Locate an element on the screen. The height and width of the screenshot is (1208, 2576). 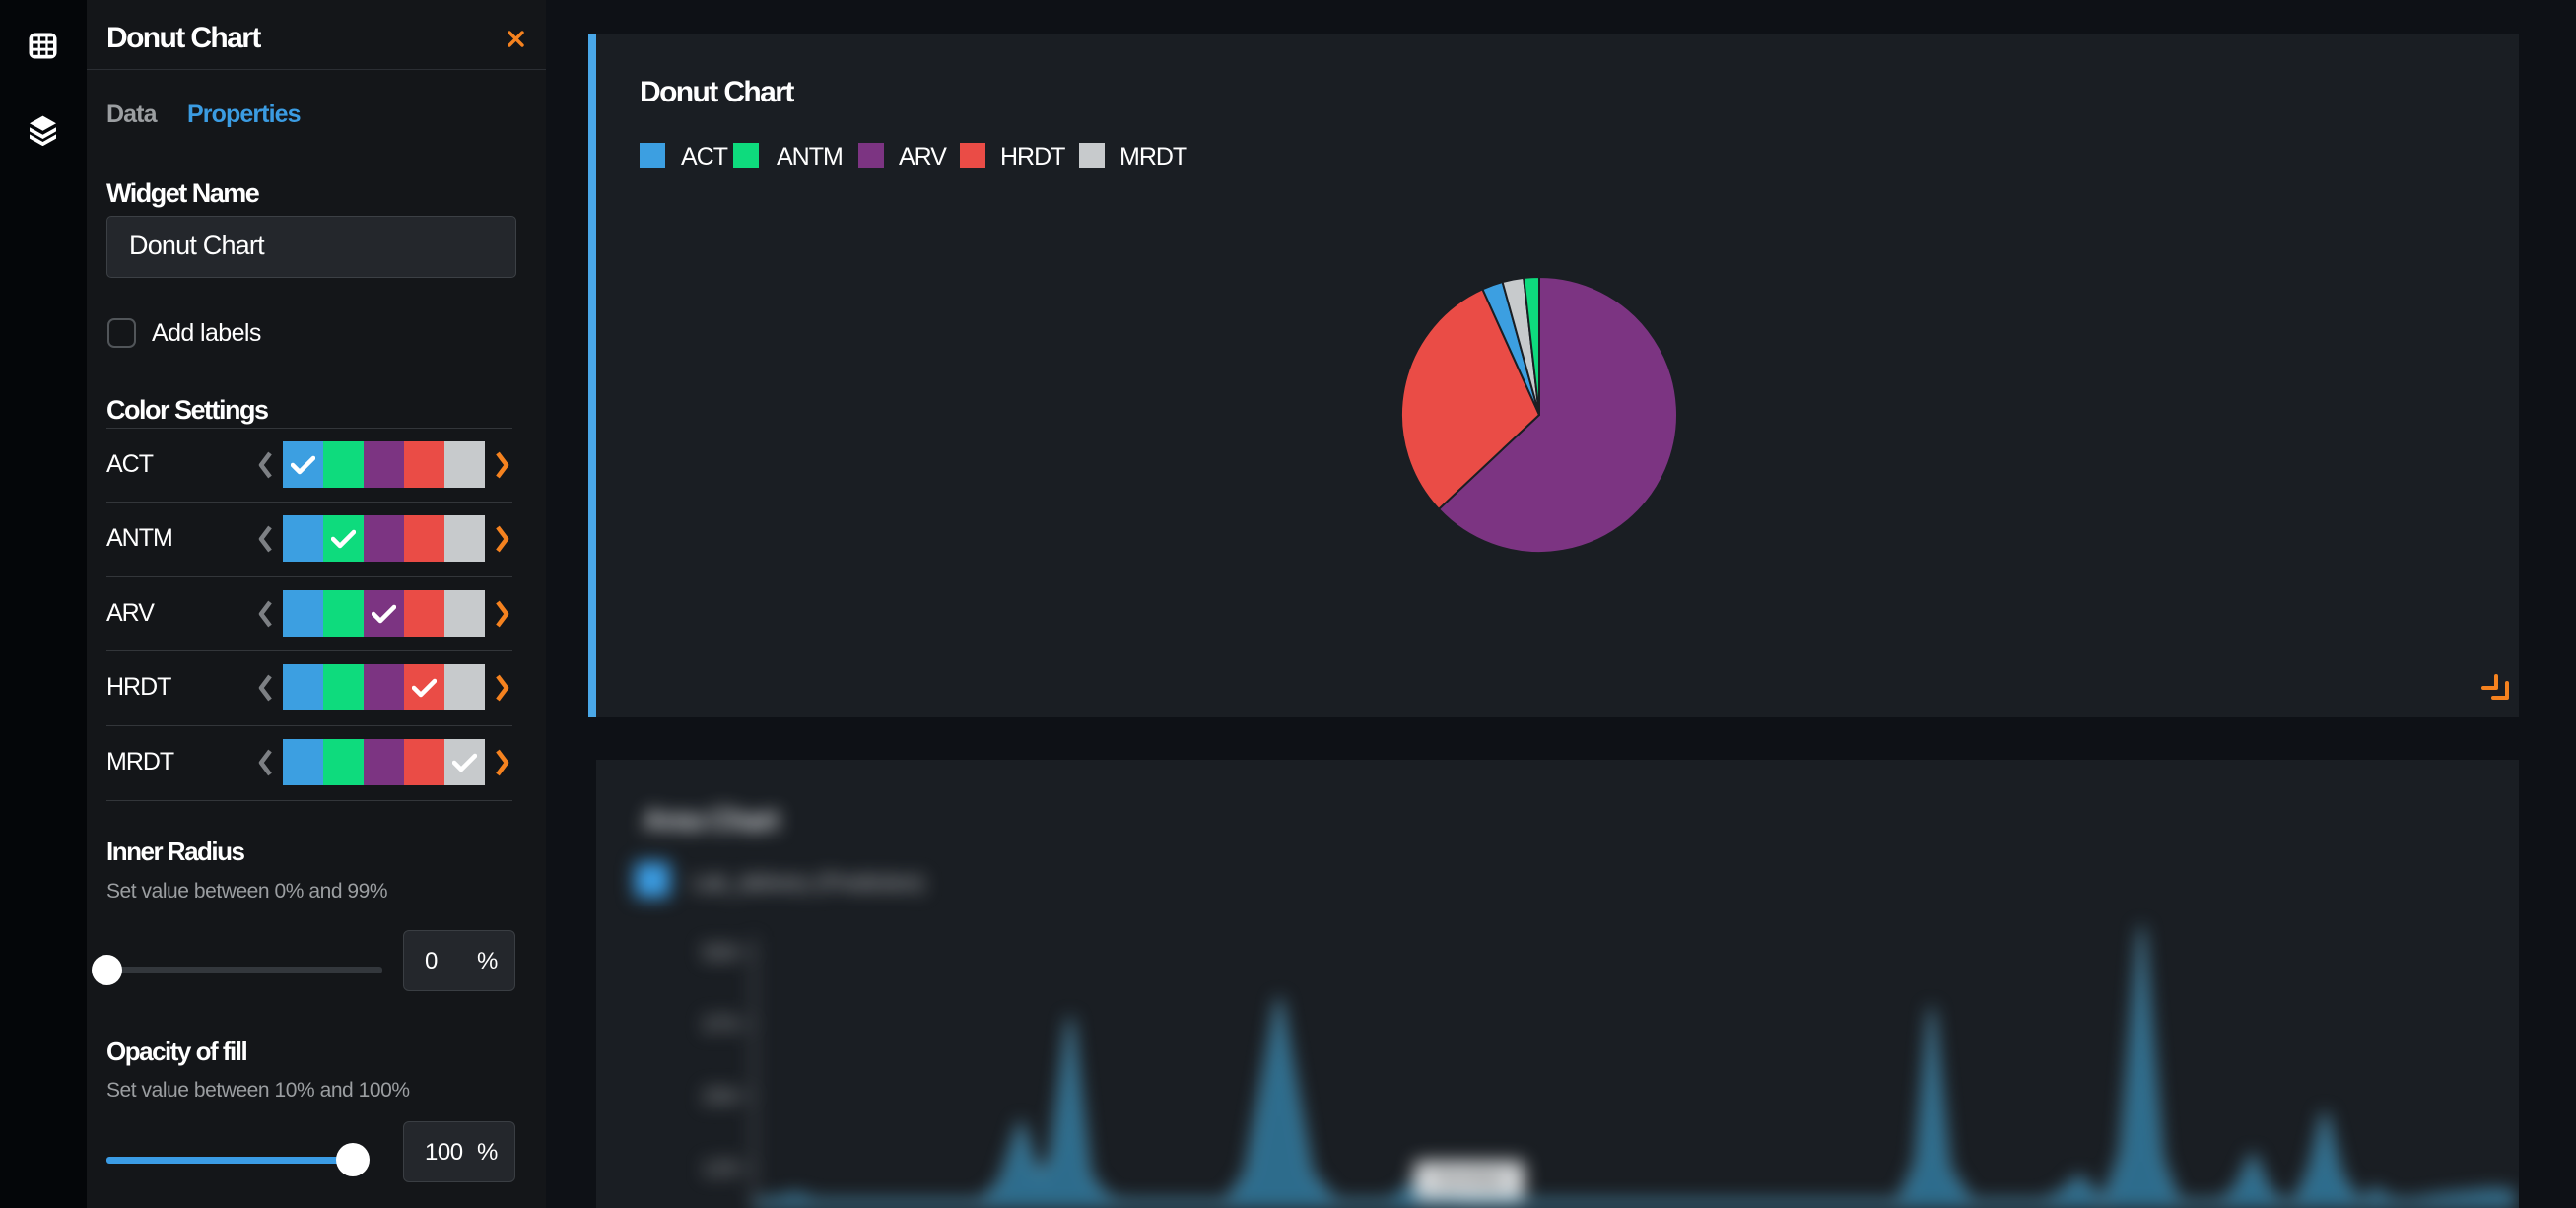
svg-text: 125 is located at coordinates (720, 1168).